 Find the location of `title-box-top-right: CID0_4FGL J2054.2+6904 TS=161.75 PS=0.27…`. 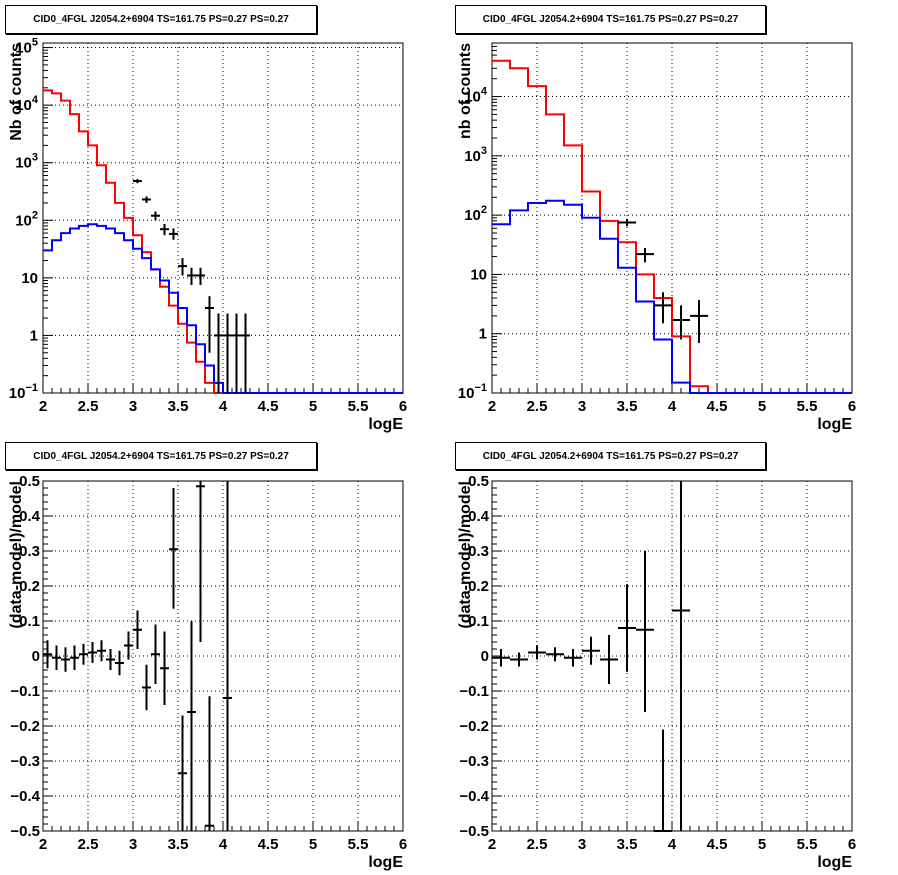

title-box-top-right: CID0_4FGL J2054.2+6904 TS=161.75 PS=0.27… is located at coordinates (610, 19).